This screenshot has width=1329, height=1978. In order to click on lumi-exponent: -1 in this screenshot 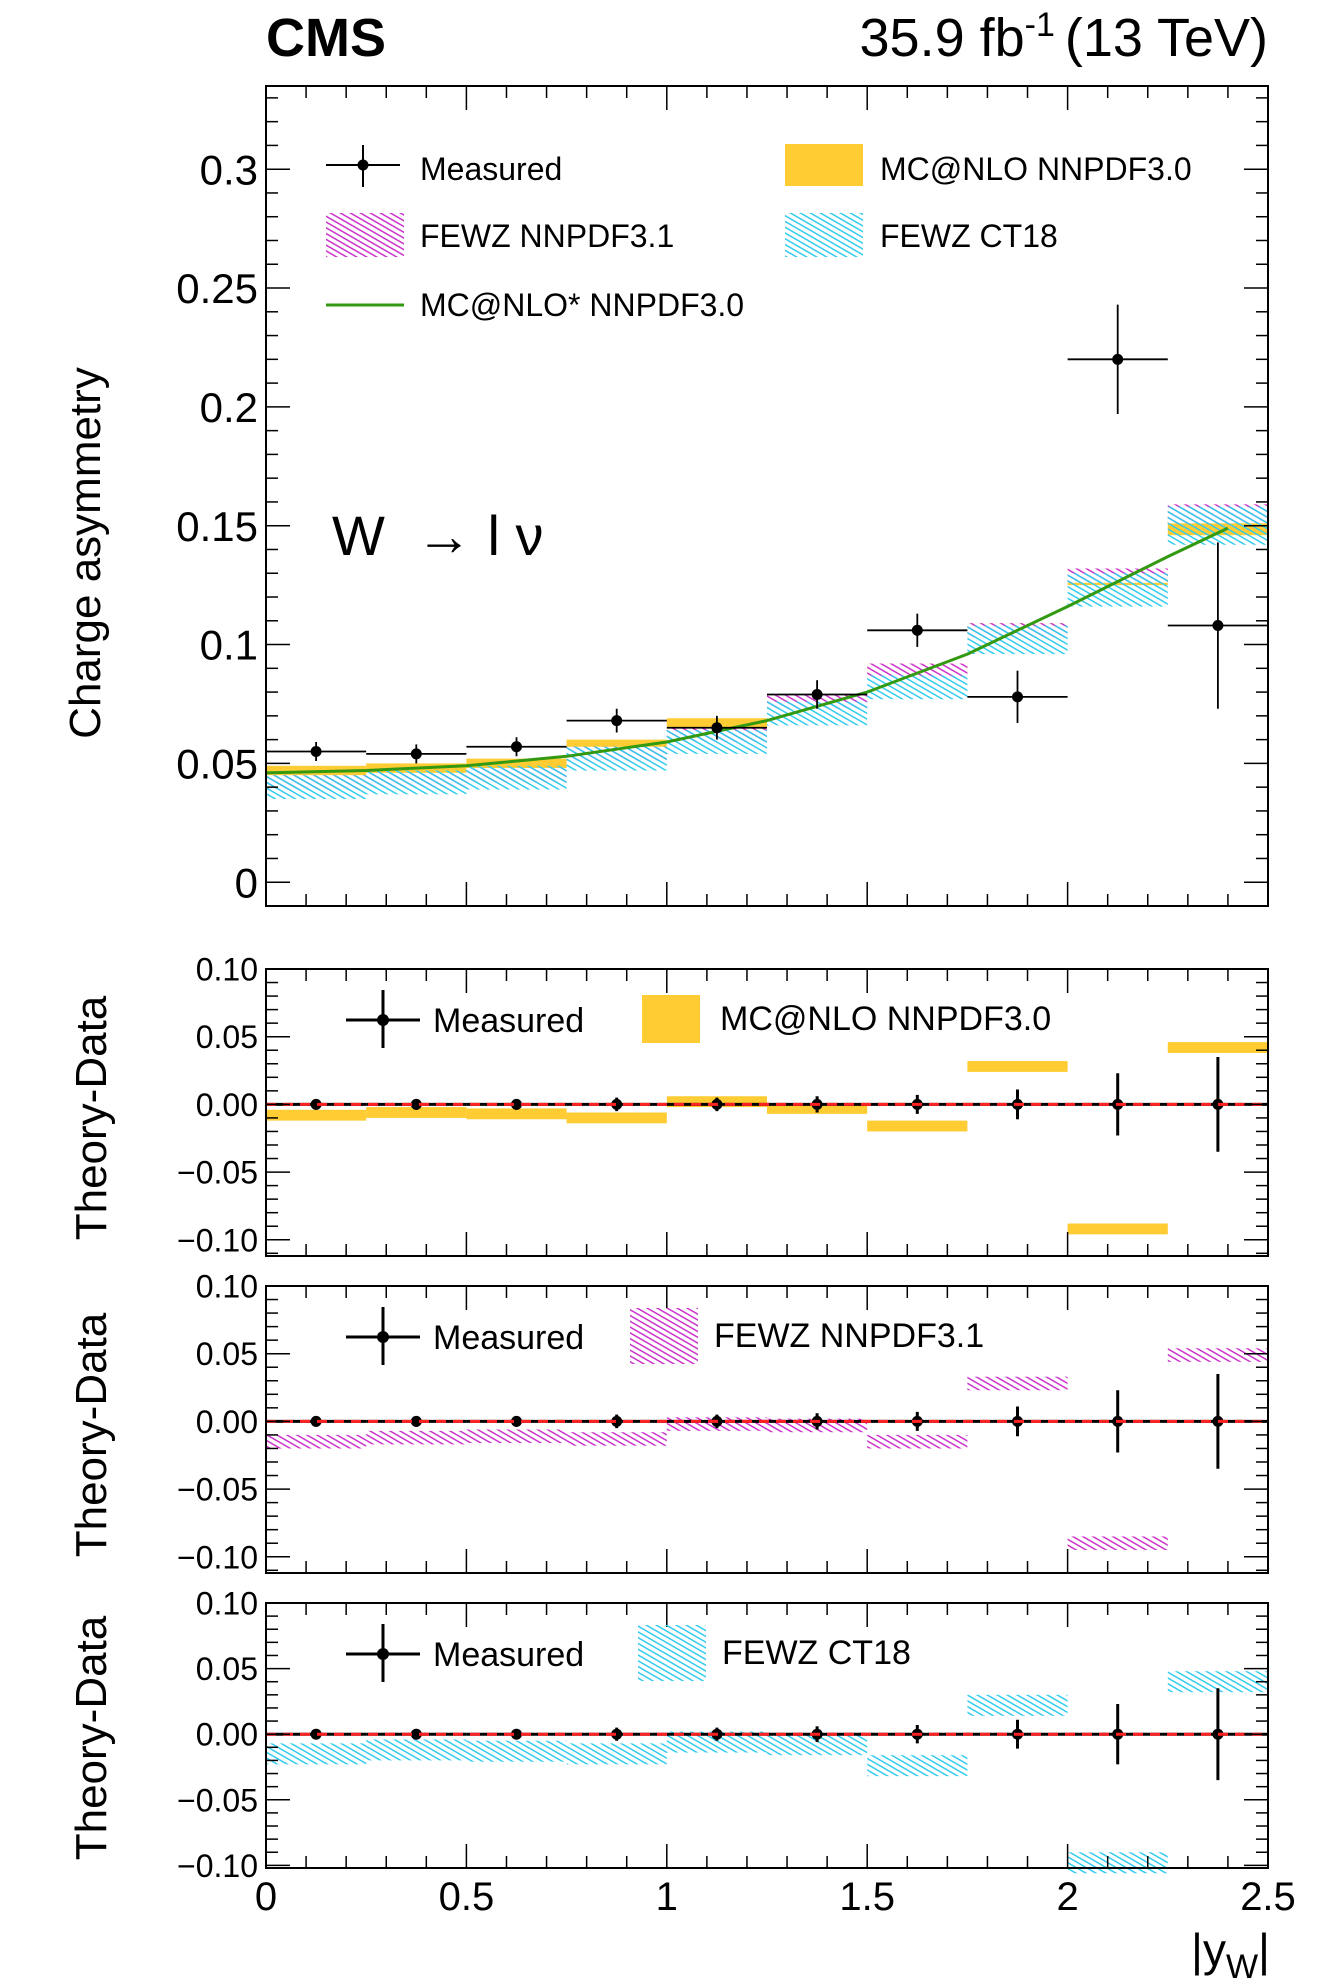, I will do `click(1040, 25)`.